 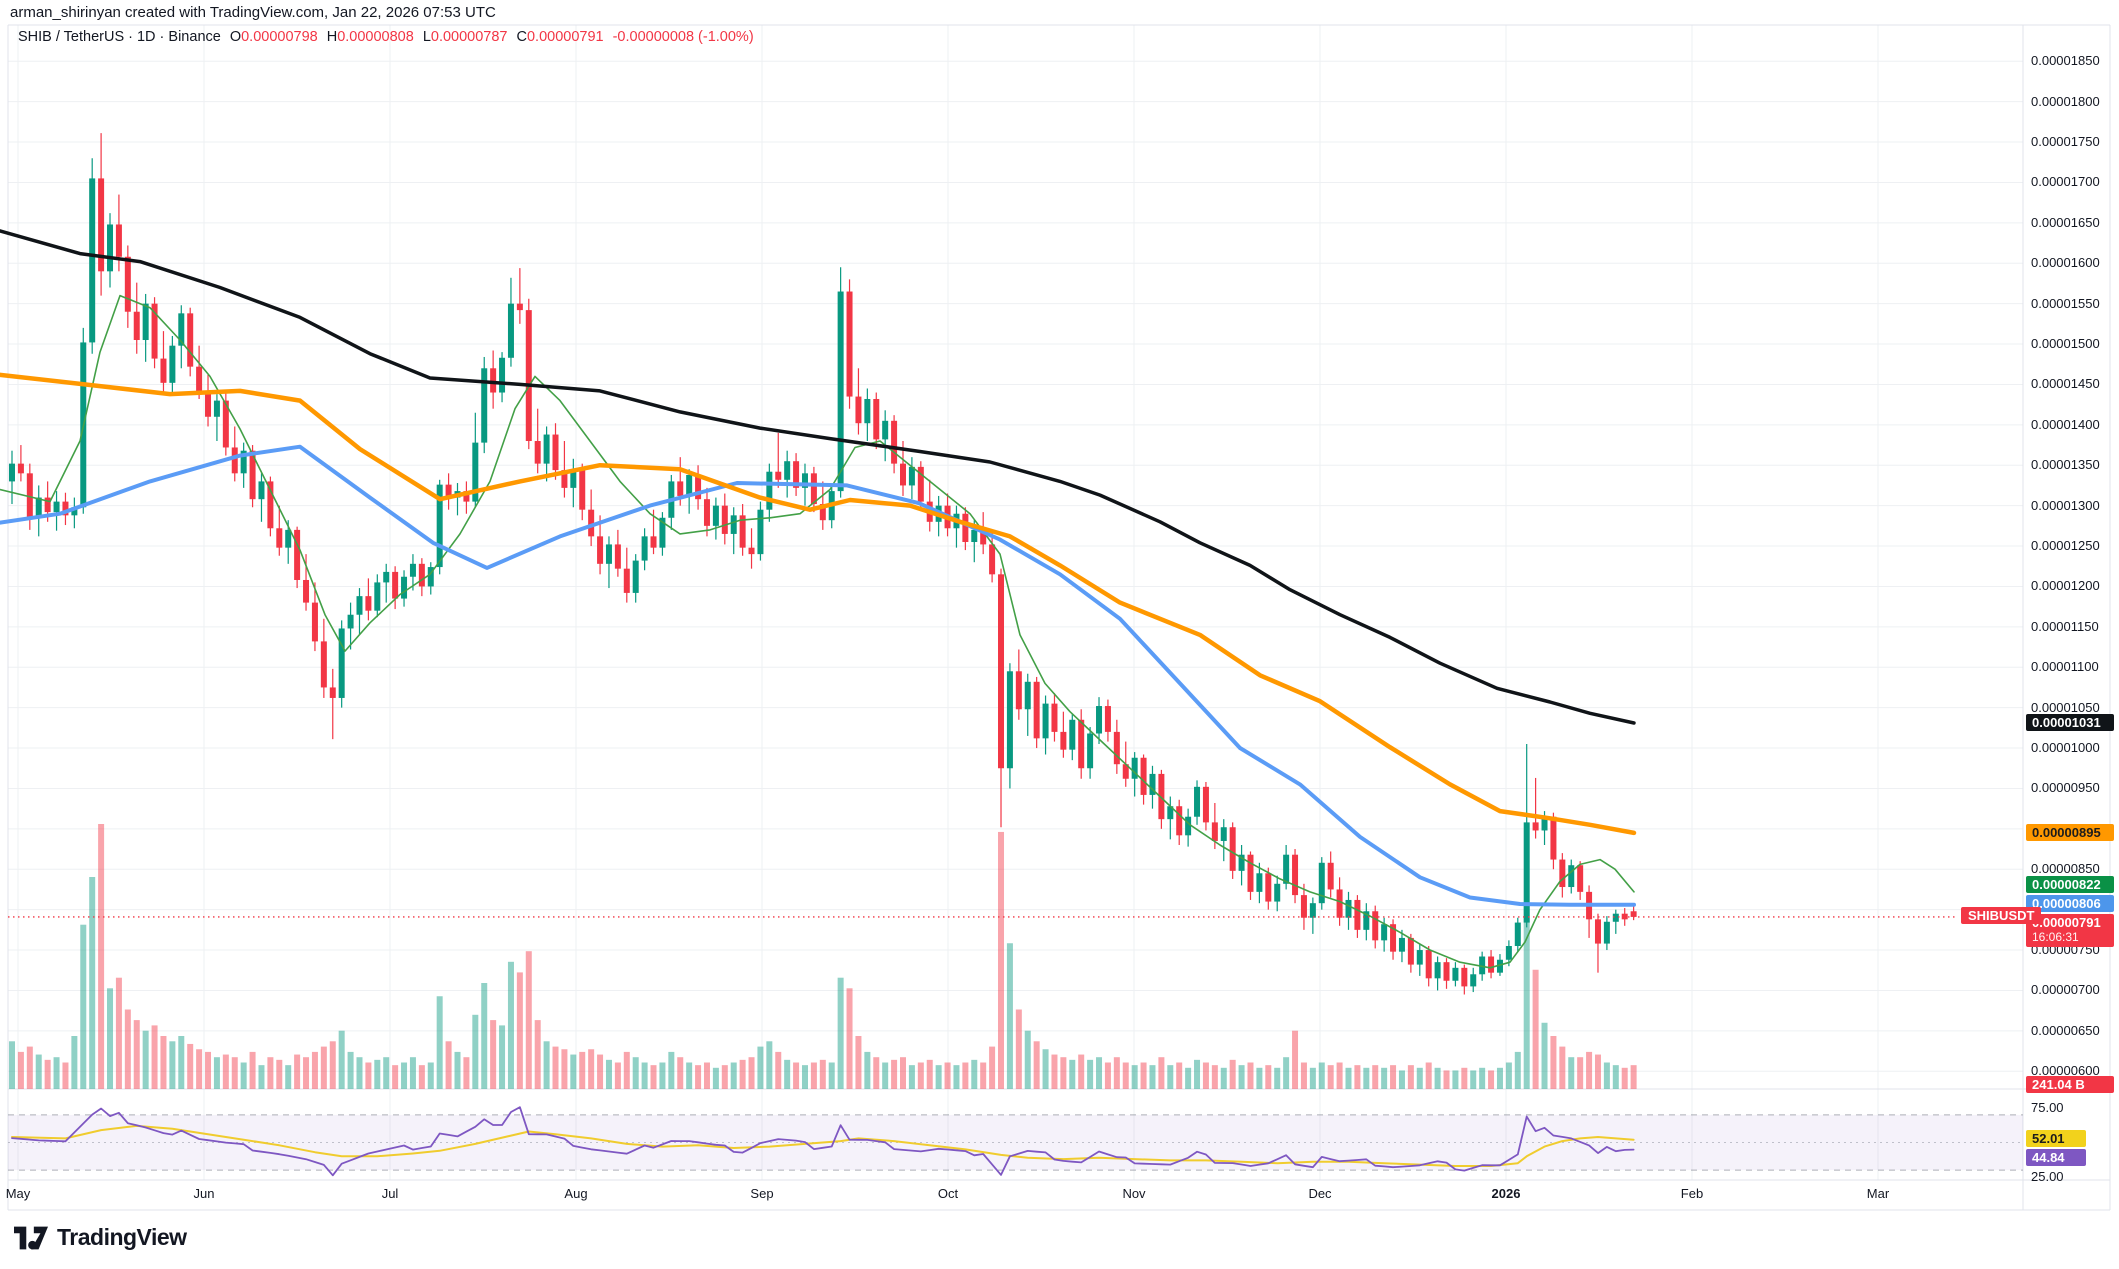 I want to click on tradingview-brand-text: TradingView, so click(x=122, y=1237).